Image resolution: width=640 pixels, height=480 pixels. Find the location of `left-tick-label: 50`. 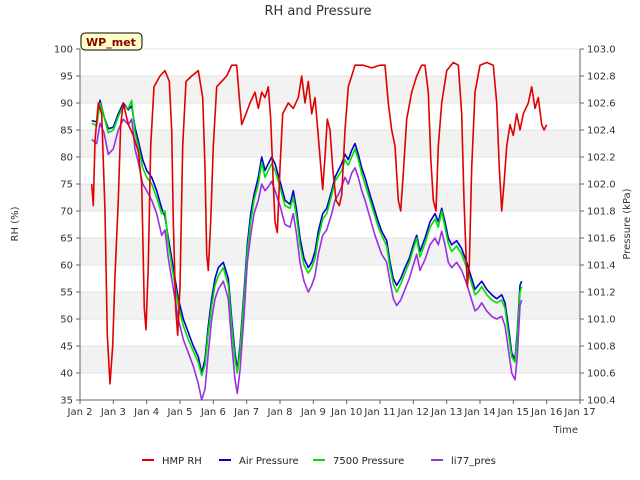

left-tick-label: 50 is located at coordinates (66, 320).